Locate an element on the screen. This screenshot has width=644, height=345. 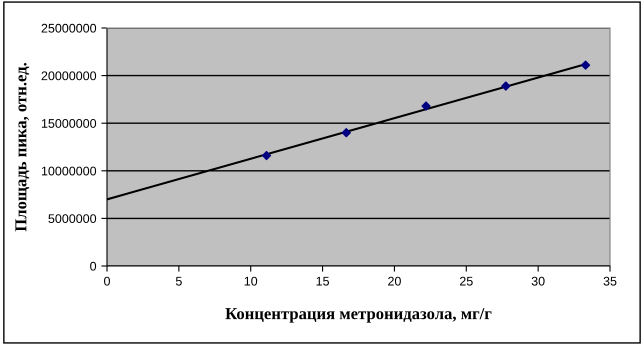
y-tick-label: 20000000 is located at coordinates (69, 75).